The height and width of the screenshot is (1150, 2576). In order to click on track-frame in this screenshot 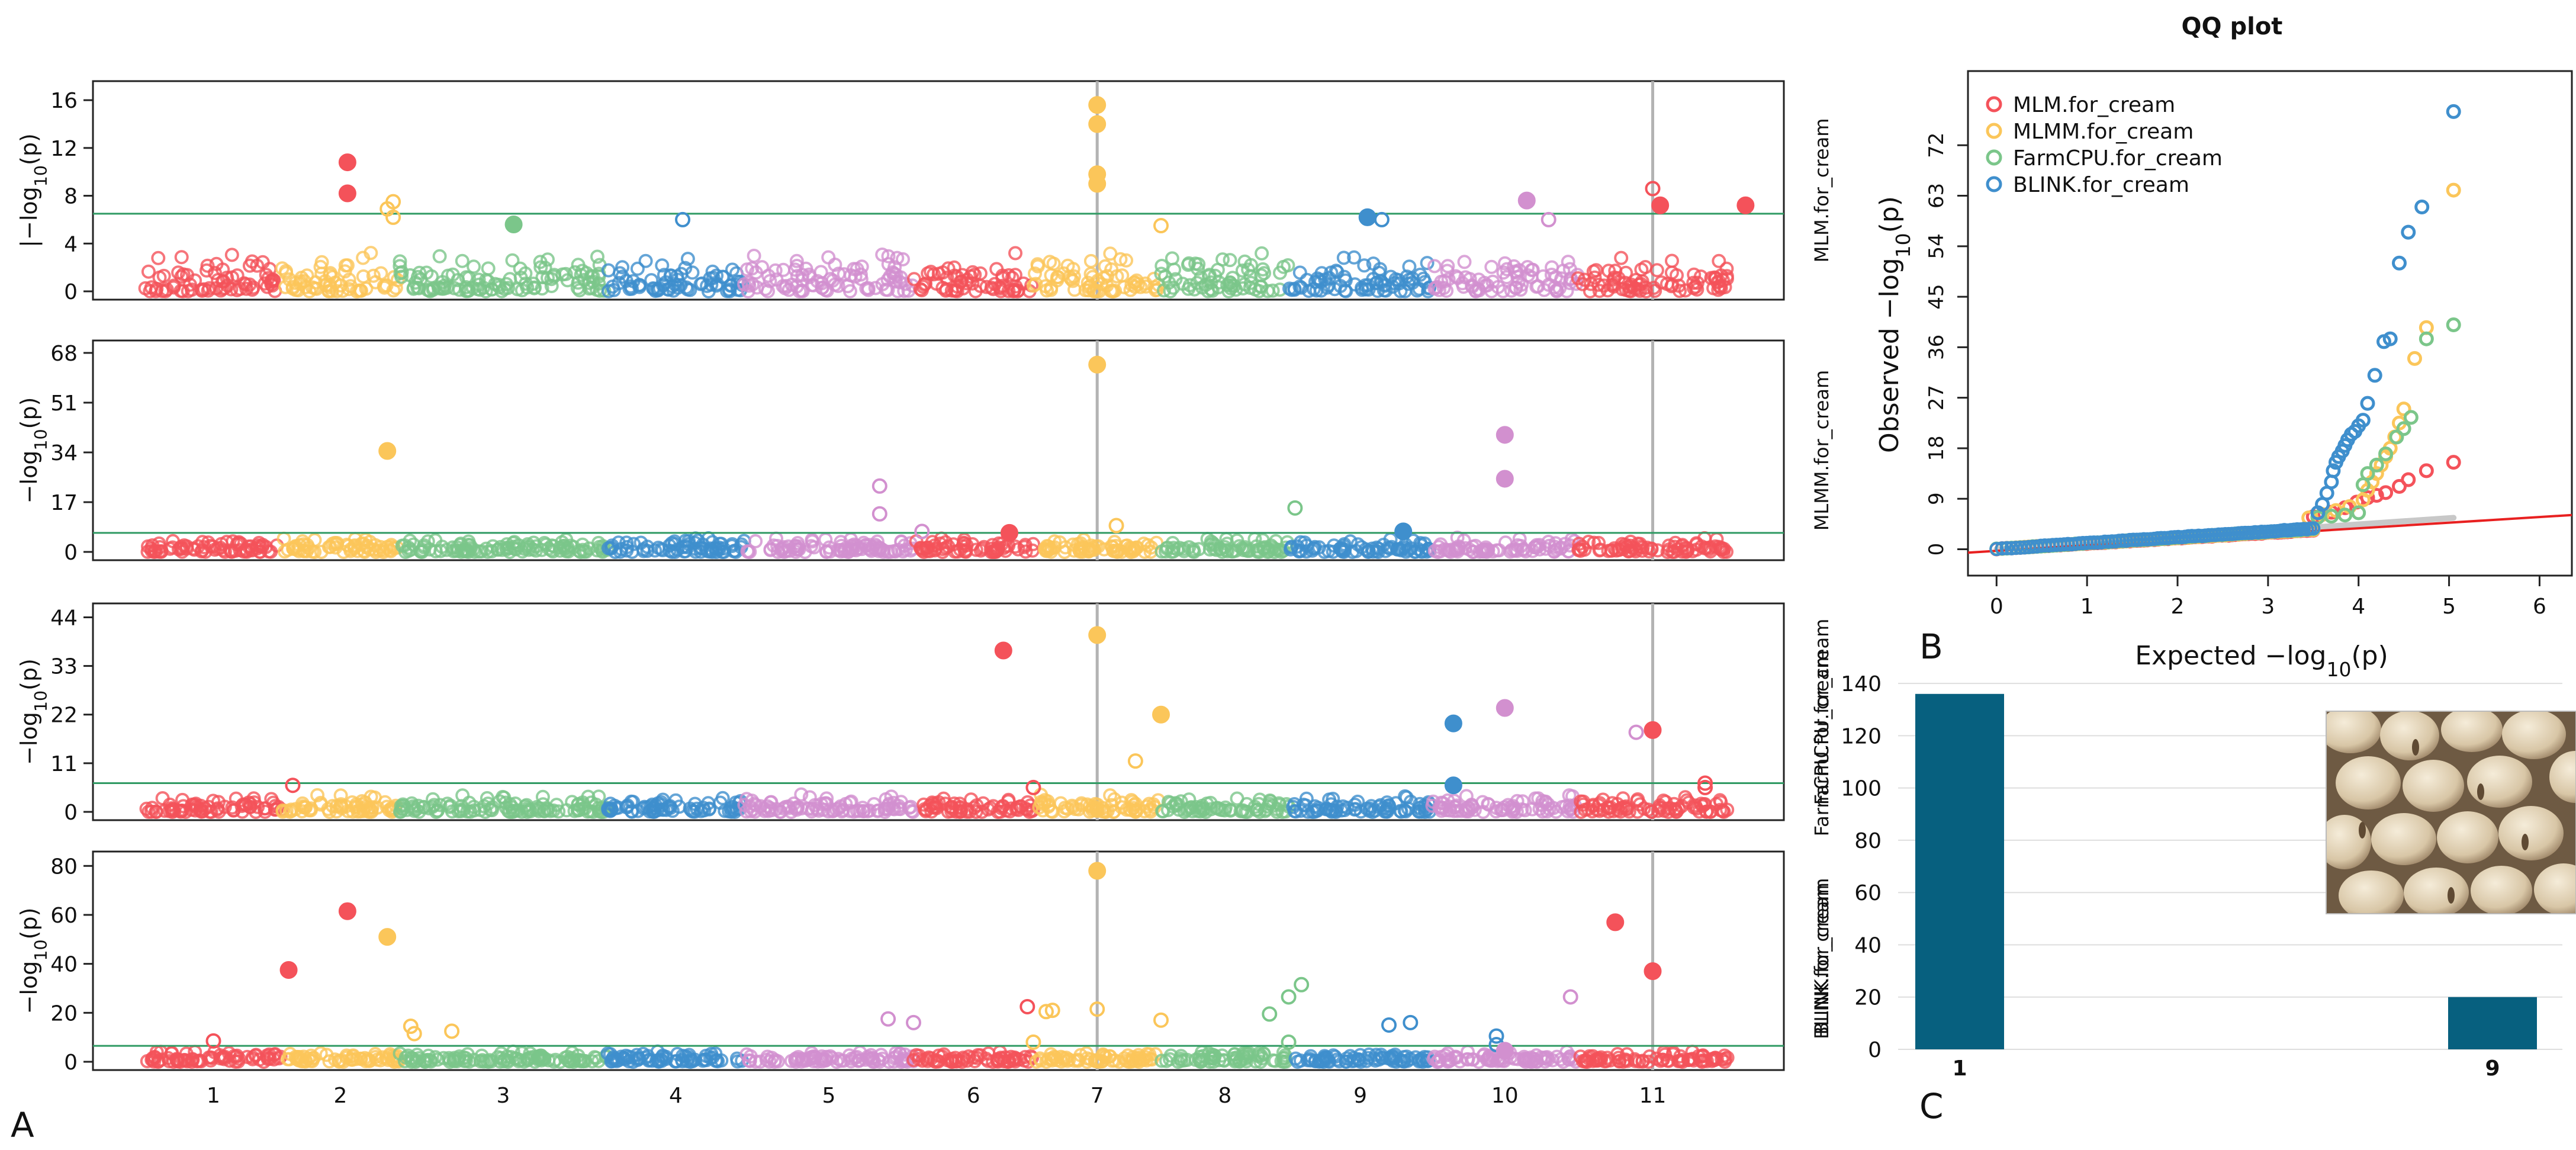, I will do `click(939, 450)`.